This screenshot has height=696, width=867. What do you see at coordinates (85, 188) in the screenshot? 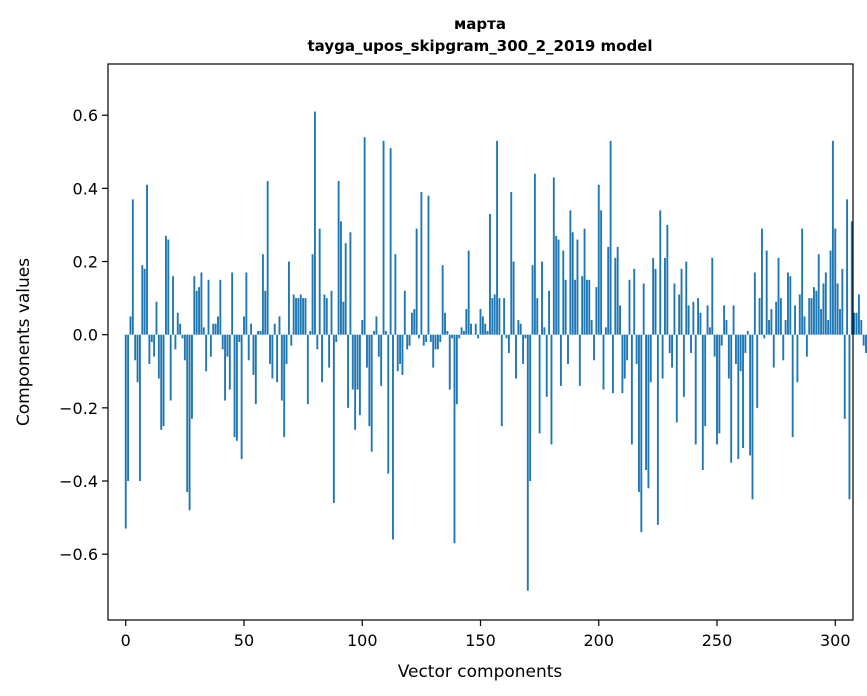
I see `y-tick-label-5: 0.4` at bounding box center [85, 188].